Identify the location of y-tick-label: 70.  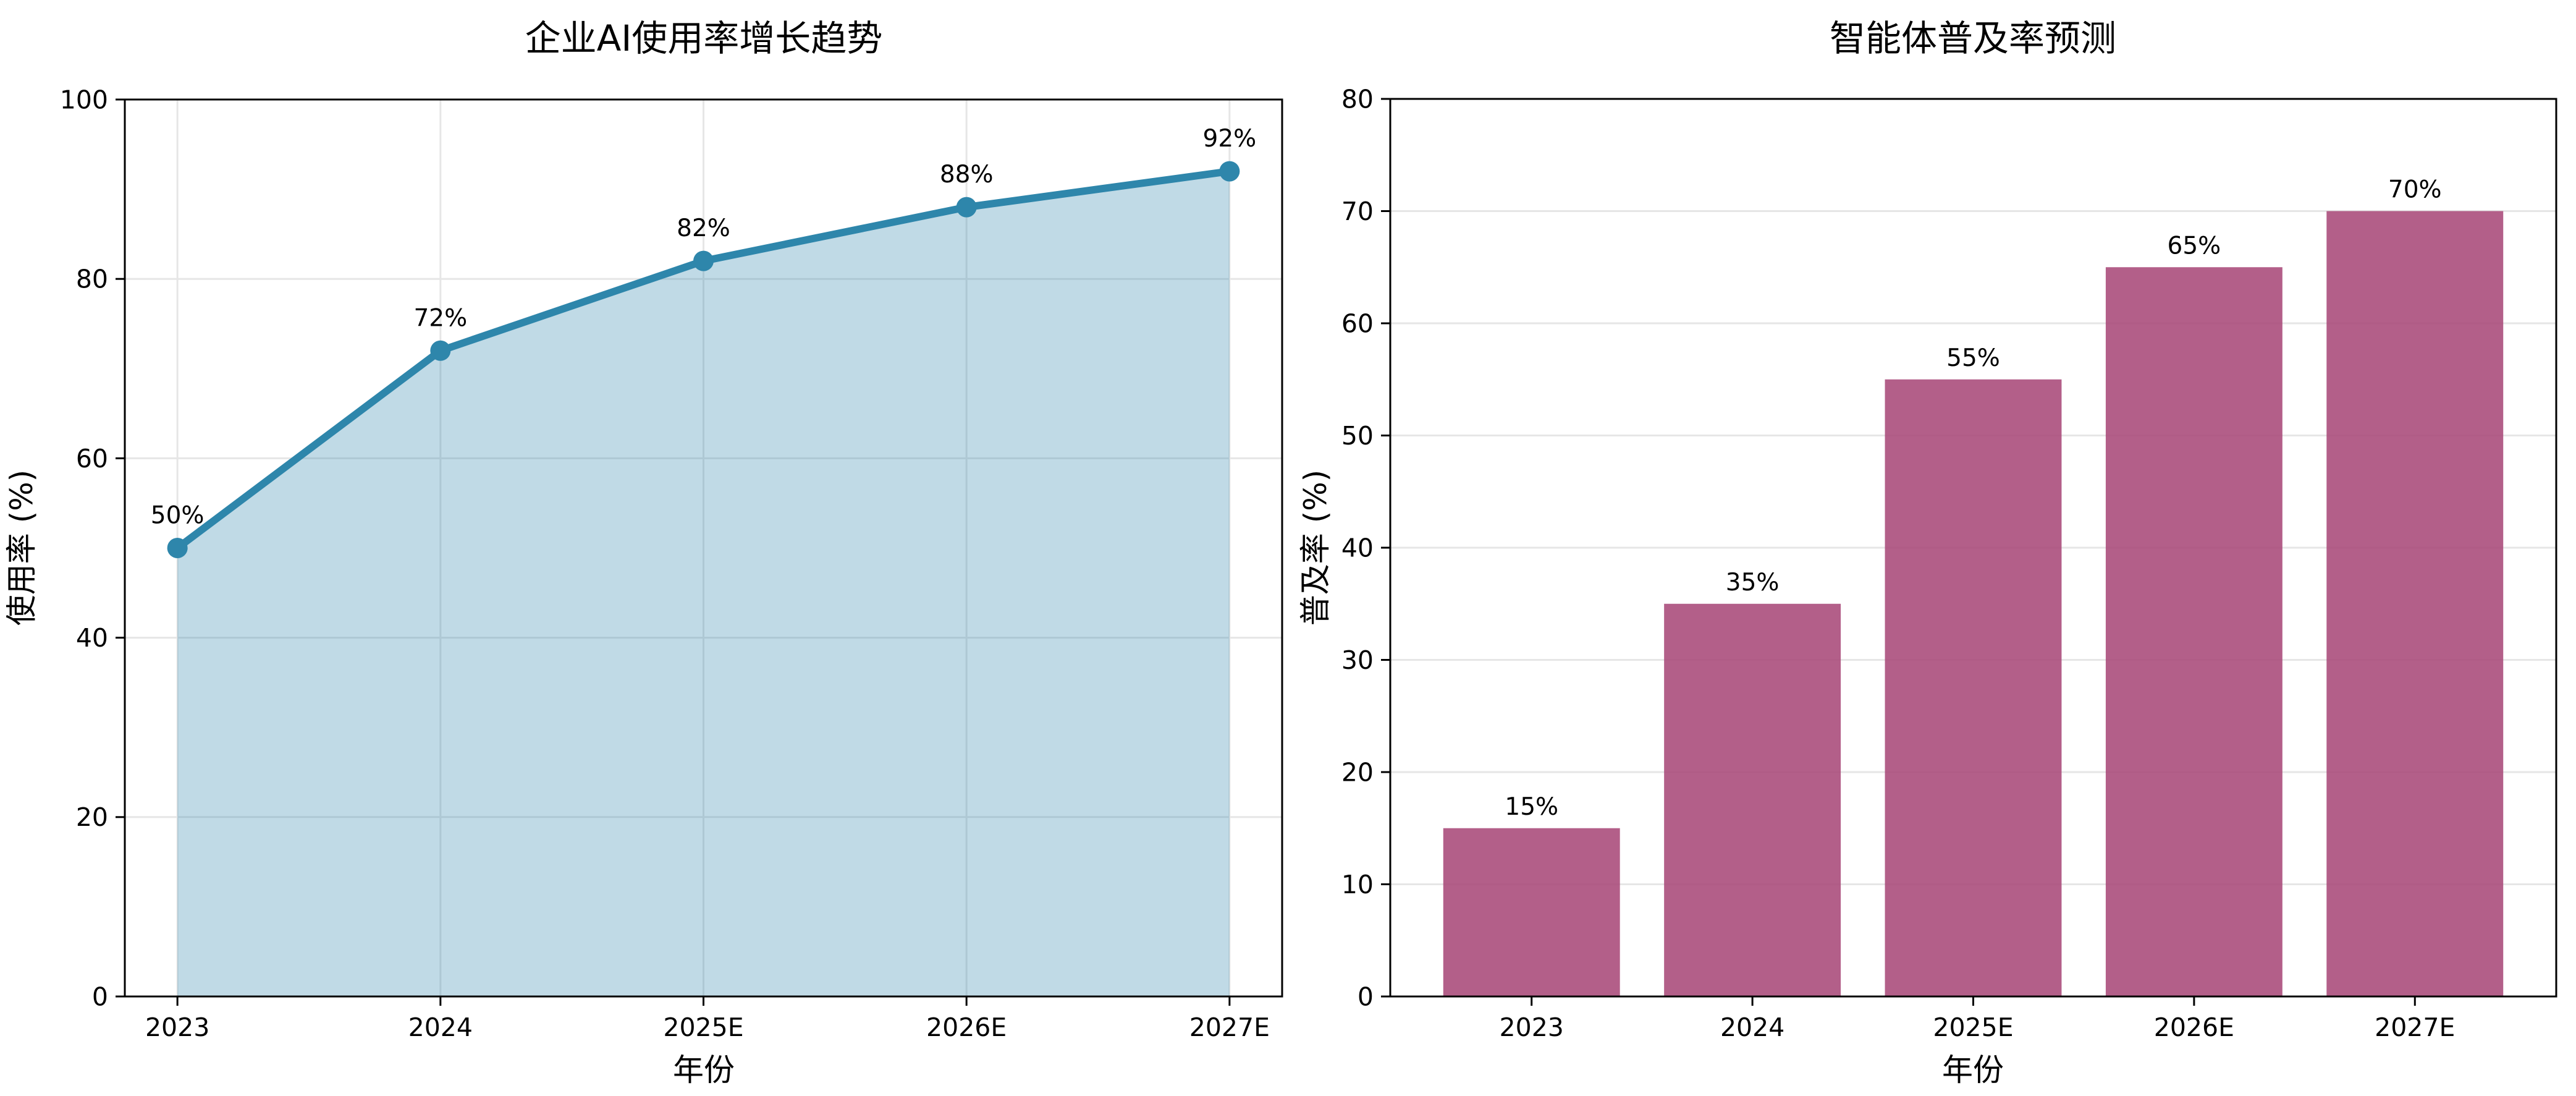
(1357, 211).